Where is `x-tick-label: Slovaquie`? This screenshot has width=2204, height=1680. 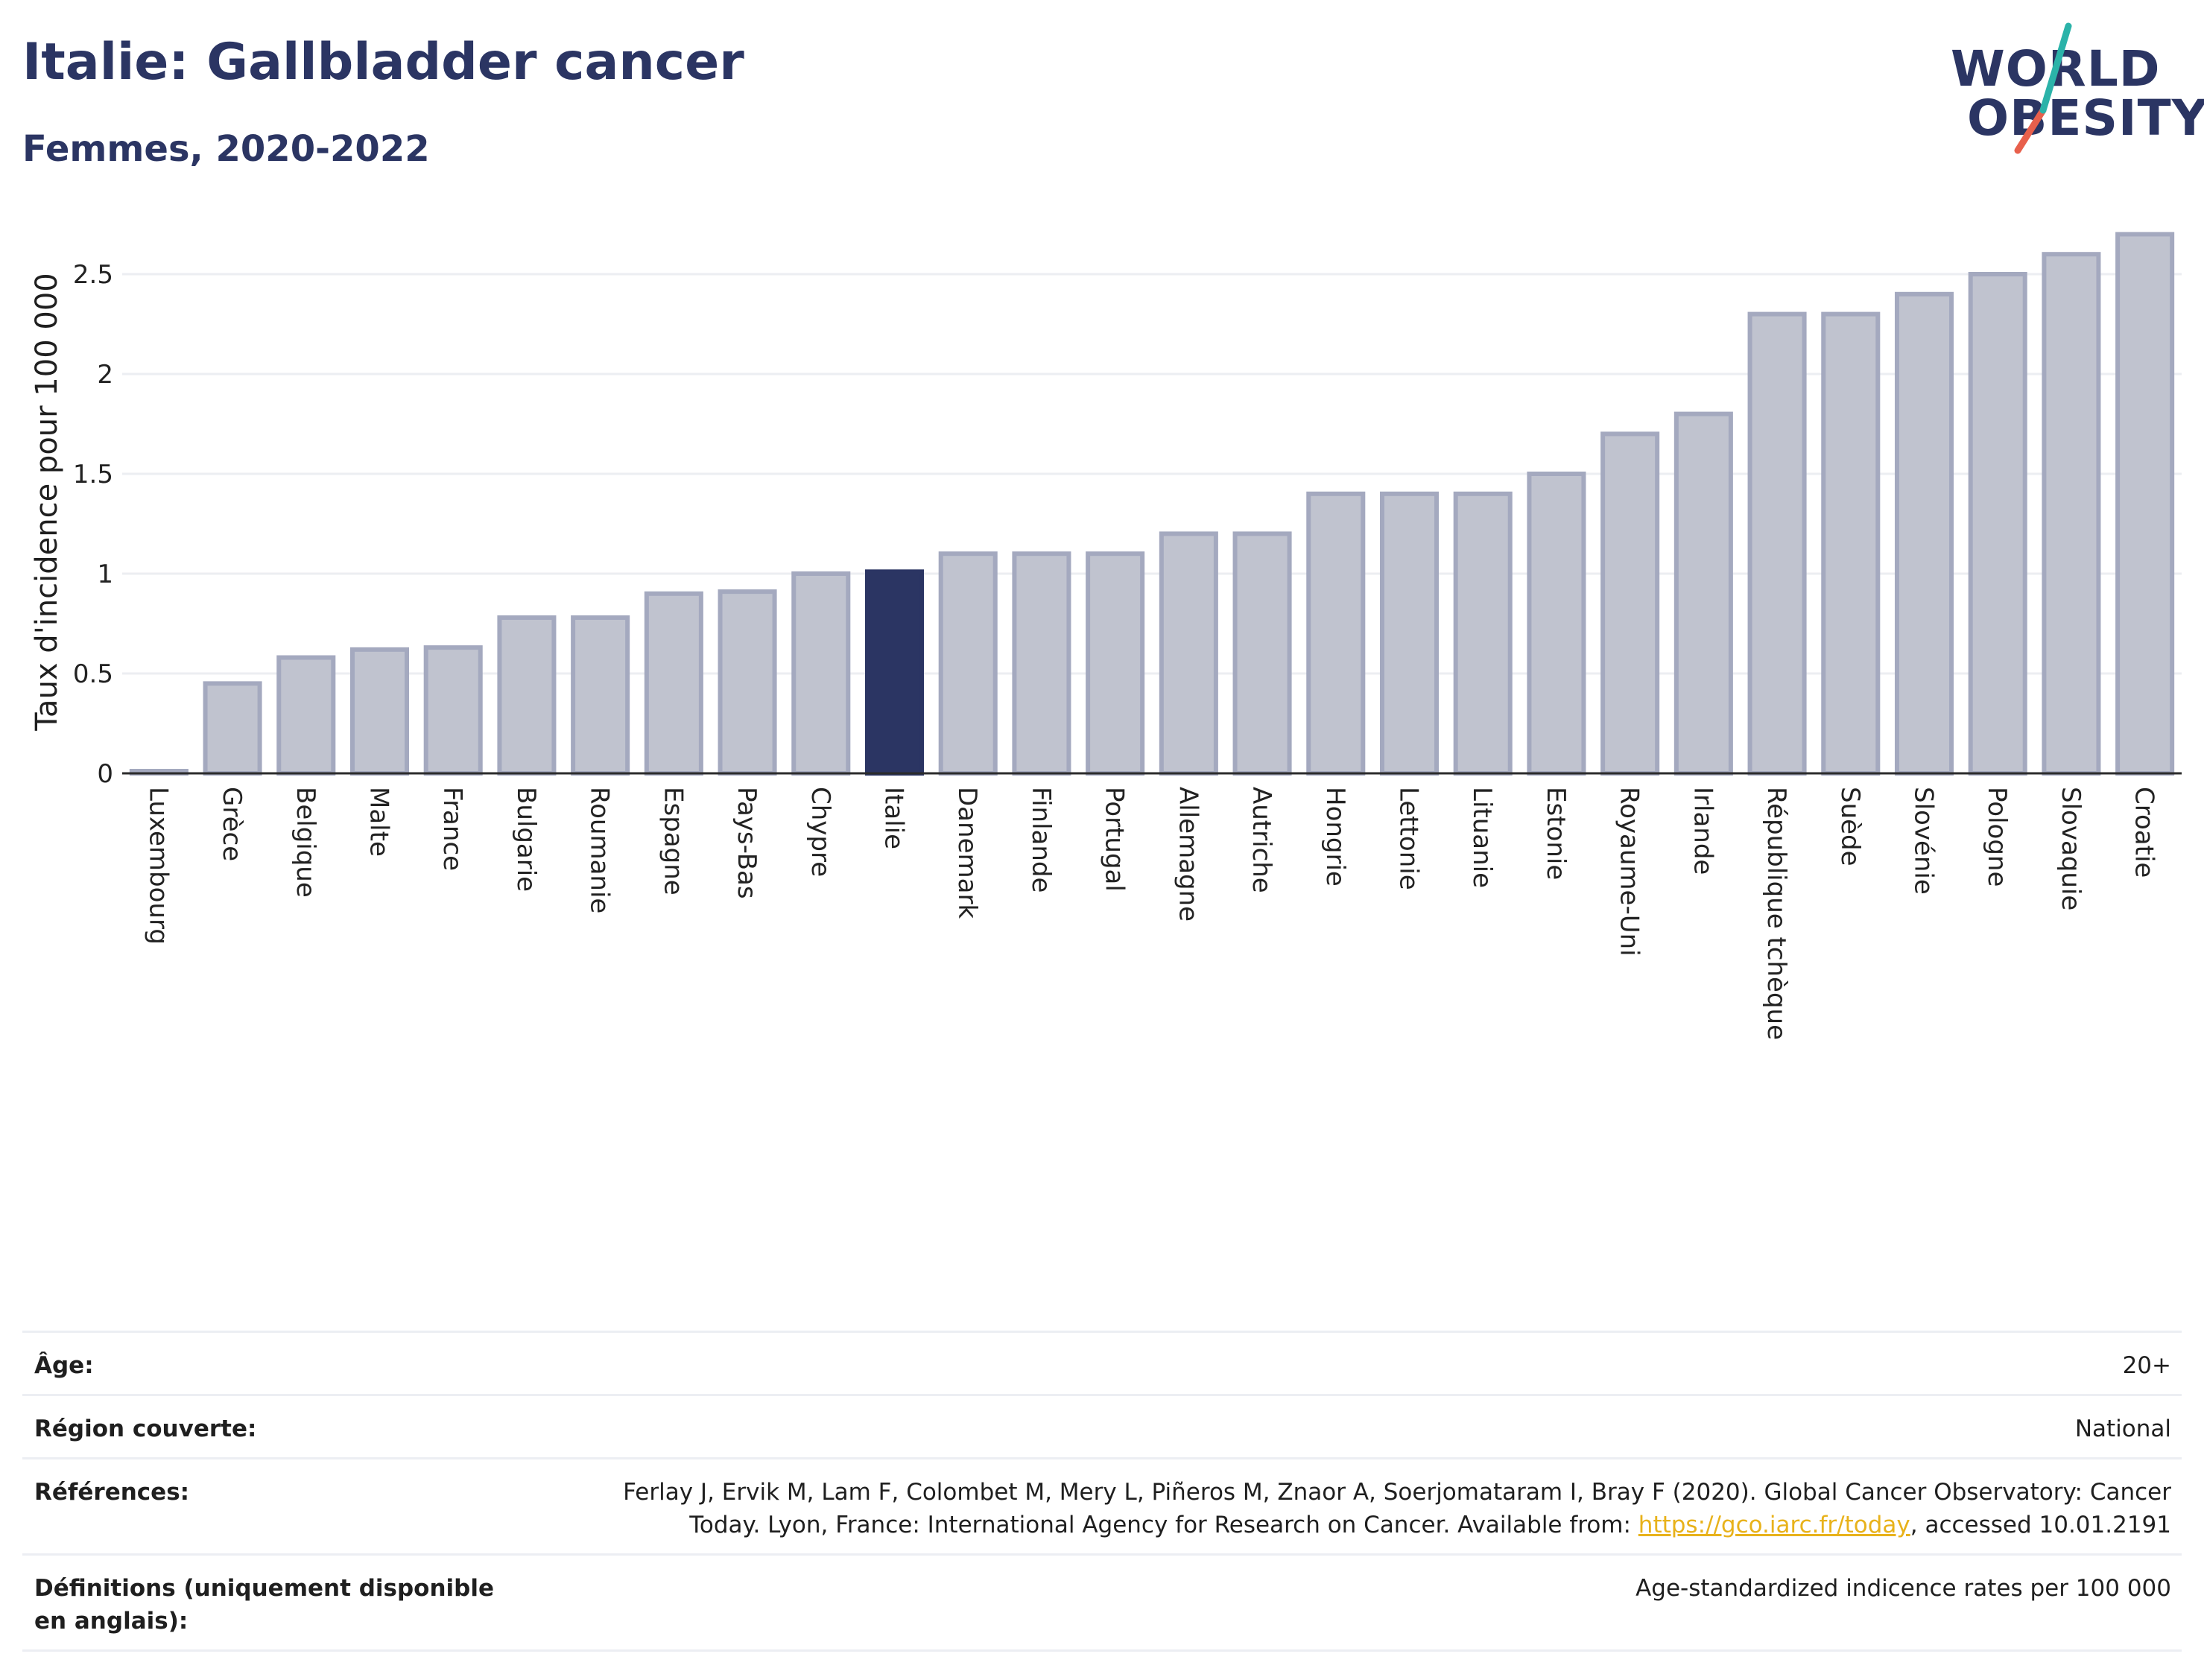 x-tick-label: Slovaquie is located at coordinates (2071, 848).